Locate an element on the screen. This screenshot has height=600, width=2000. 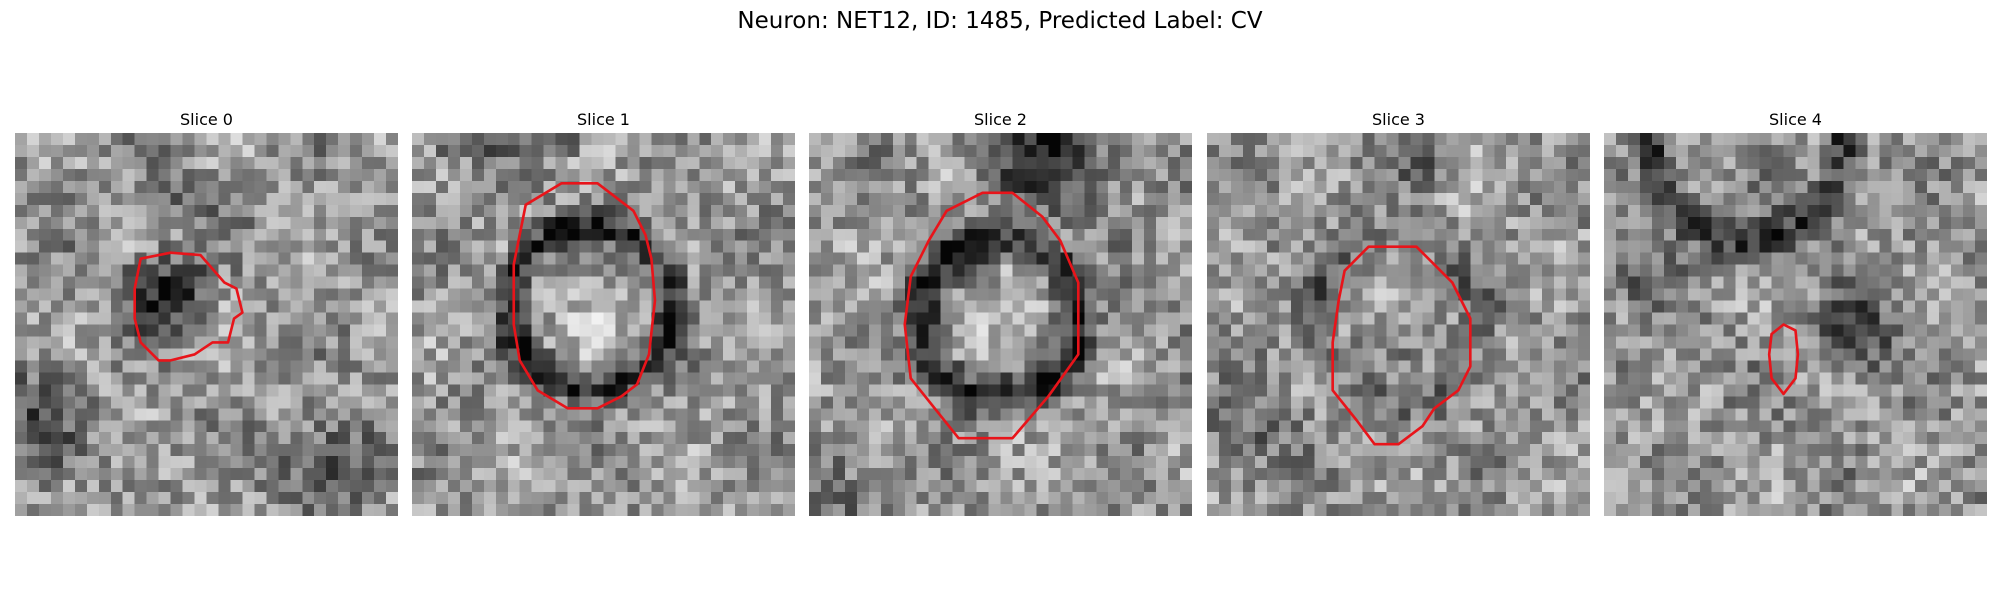
slice-panel-0: Slice 0 is located at coordinates (206, 312).